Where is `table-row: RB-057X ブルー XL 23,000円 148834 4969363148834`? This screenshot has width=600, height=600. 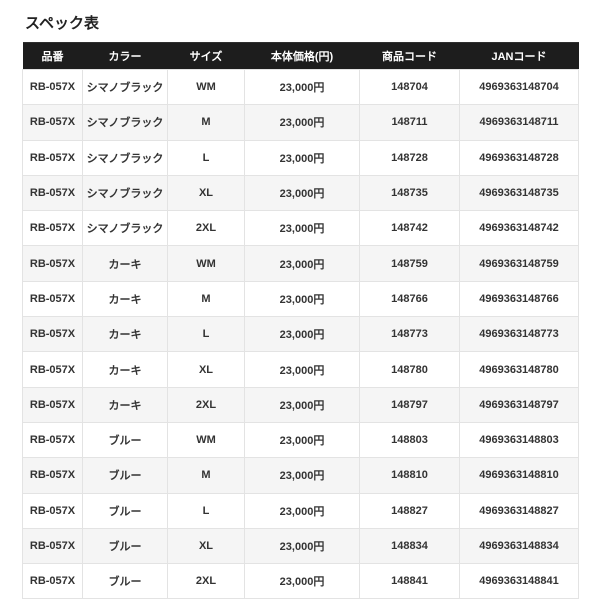 table-row: RB-057X ブルー XL 23,000円 148834 4969363148834 is located at coordinates (300, 546).